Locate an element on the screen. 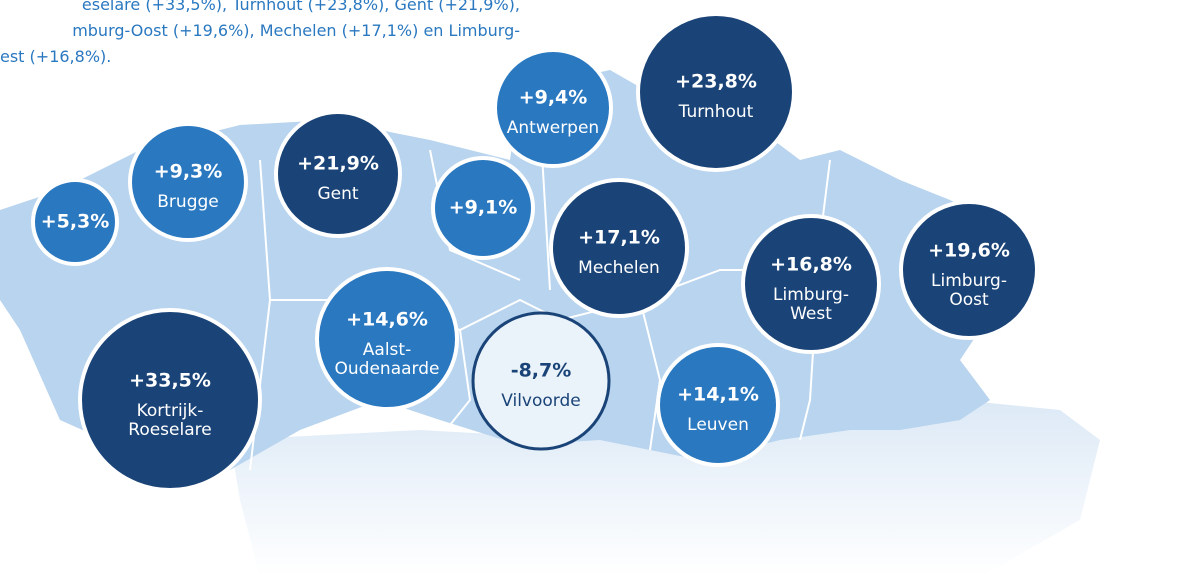 The image size is (1186, 577). region-value: -8,7% is located at coordinates (541, 371).